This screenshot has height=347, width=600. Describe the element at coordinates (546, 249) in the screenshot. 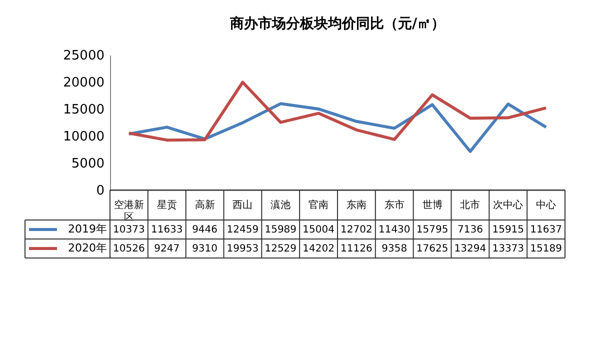

I see `data-label: 15189` at that location.